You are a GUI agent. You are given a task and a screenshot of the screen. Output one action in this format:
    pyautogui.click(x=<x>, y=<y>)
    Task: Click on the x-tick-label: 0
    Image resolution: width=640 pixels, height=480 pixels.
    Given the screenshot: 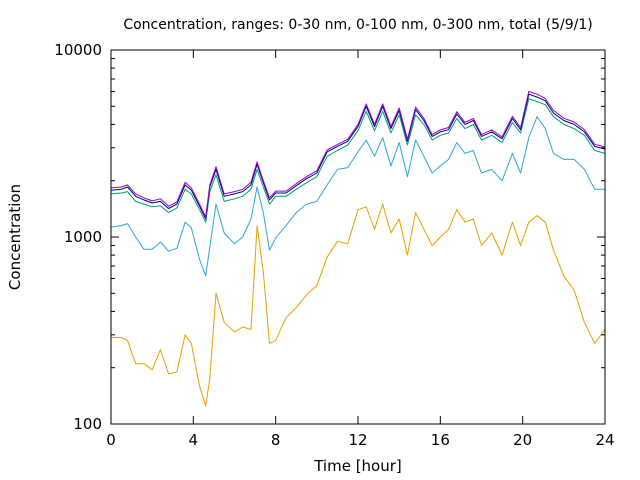 What is the action you would take?
    pyautogui.click(x=111, y=440)
    